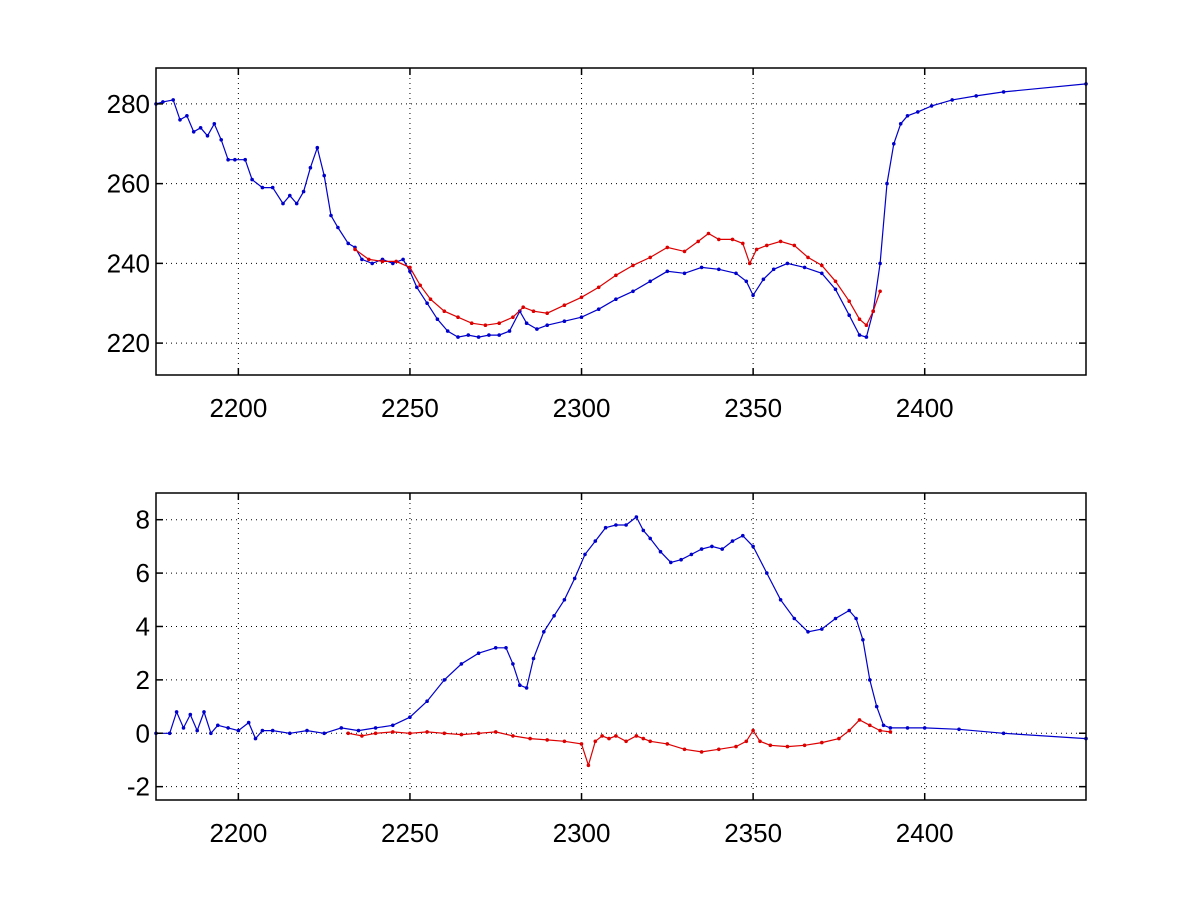 This screenshot has width=1200, height=900. I want to click on top-x-tick-label: 2400, so click(925, 408).